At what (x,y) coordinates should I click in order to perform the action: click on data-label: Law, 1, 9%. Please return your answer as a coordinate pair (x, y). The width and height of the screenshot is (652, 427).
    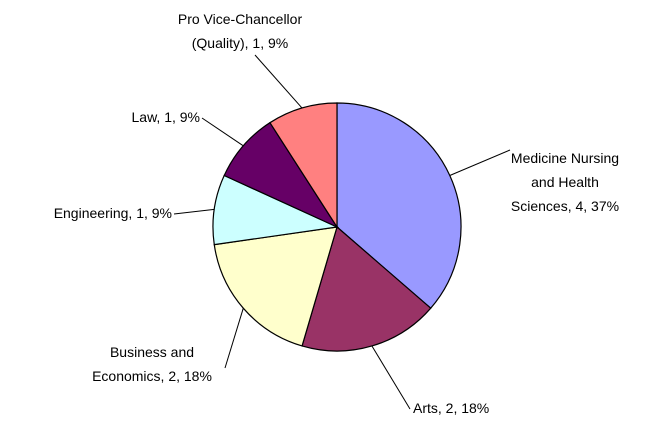
    Looking at the image, I should click on (166, 117).